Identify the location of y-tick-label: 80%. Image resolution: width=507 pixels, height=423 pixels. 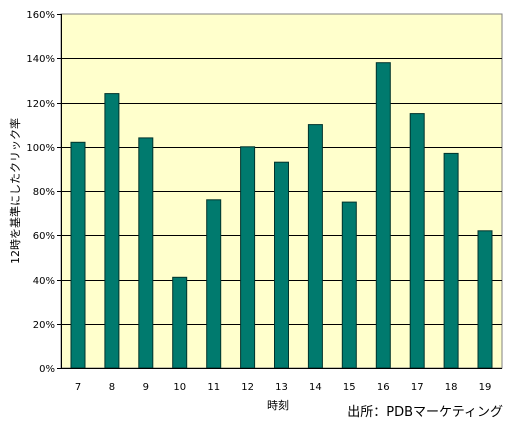
(44, 192).